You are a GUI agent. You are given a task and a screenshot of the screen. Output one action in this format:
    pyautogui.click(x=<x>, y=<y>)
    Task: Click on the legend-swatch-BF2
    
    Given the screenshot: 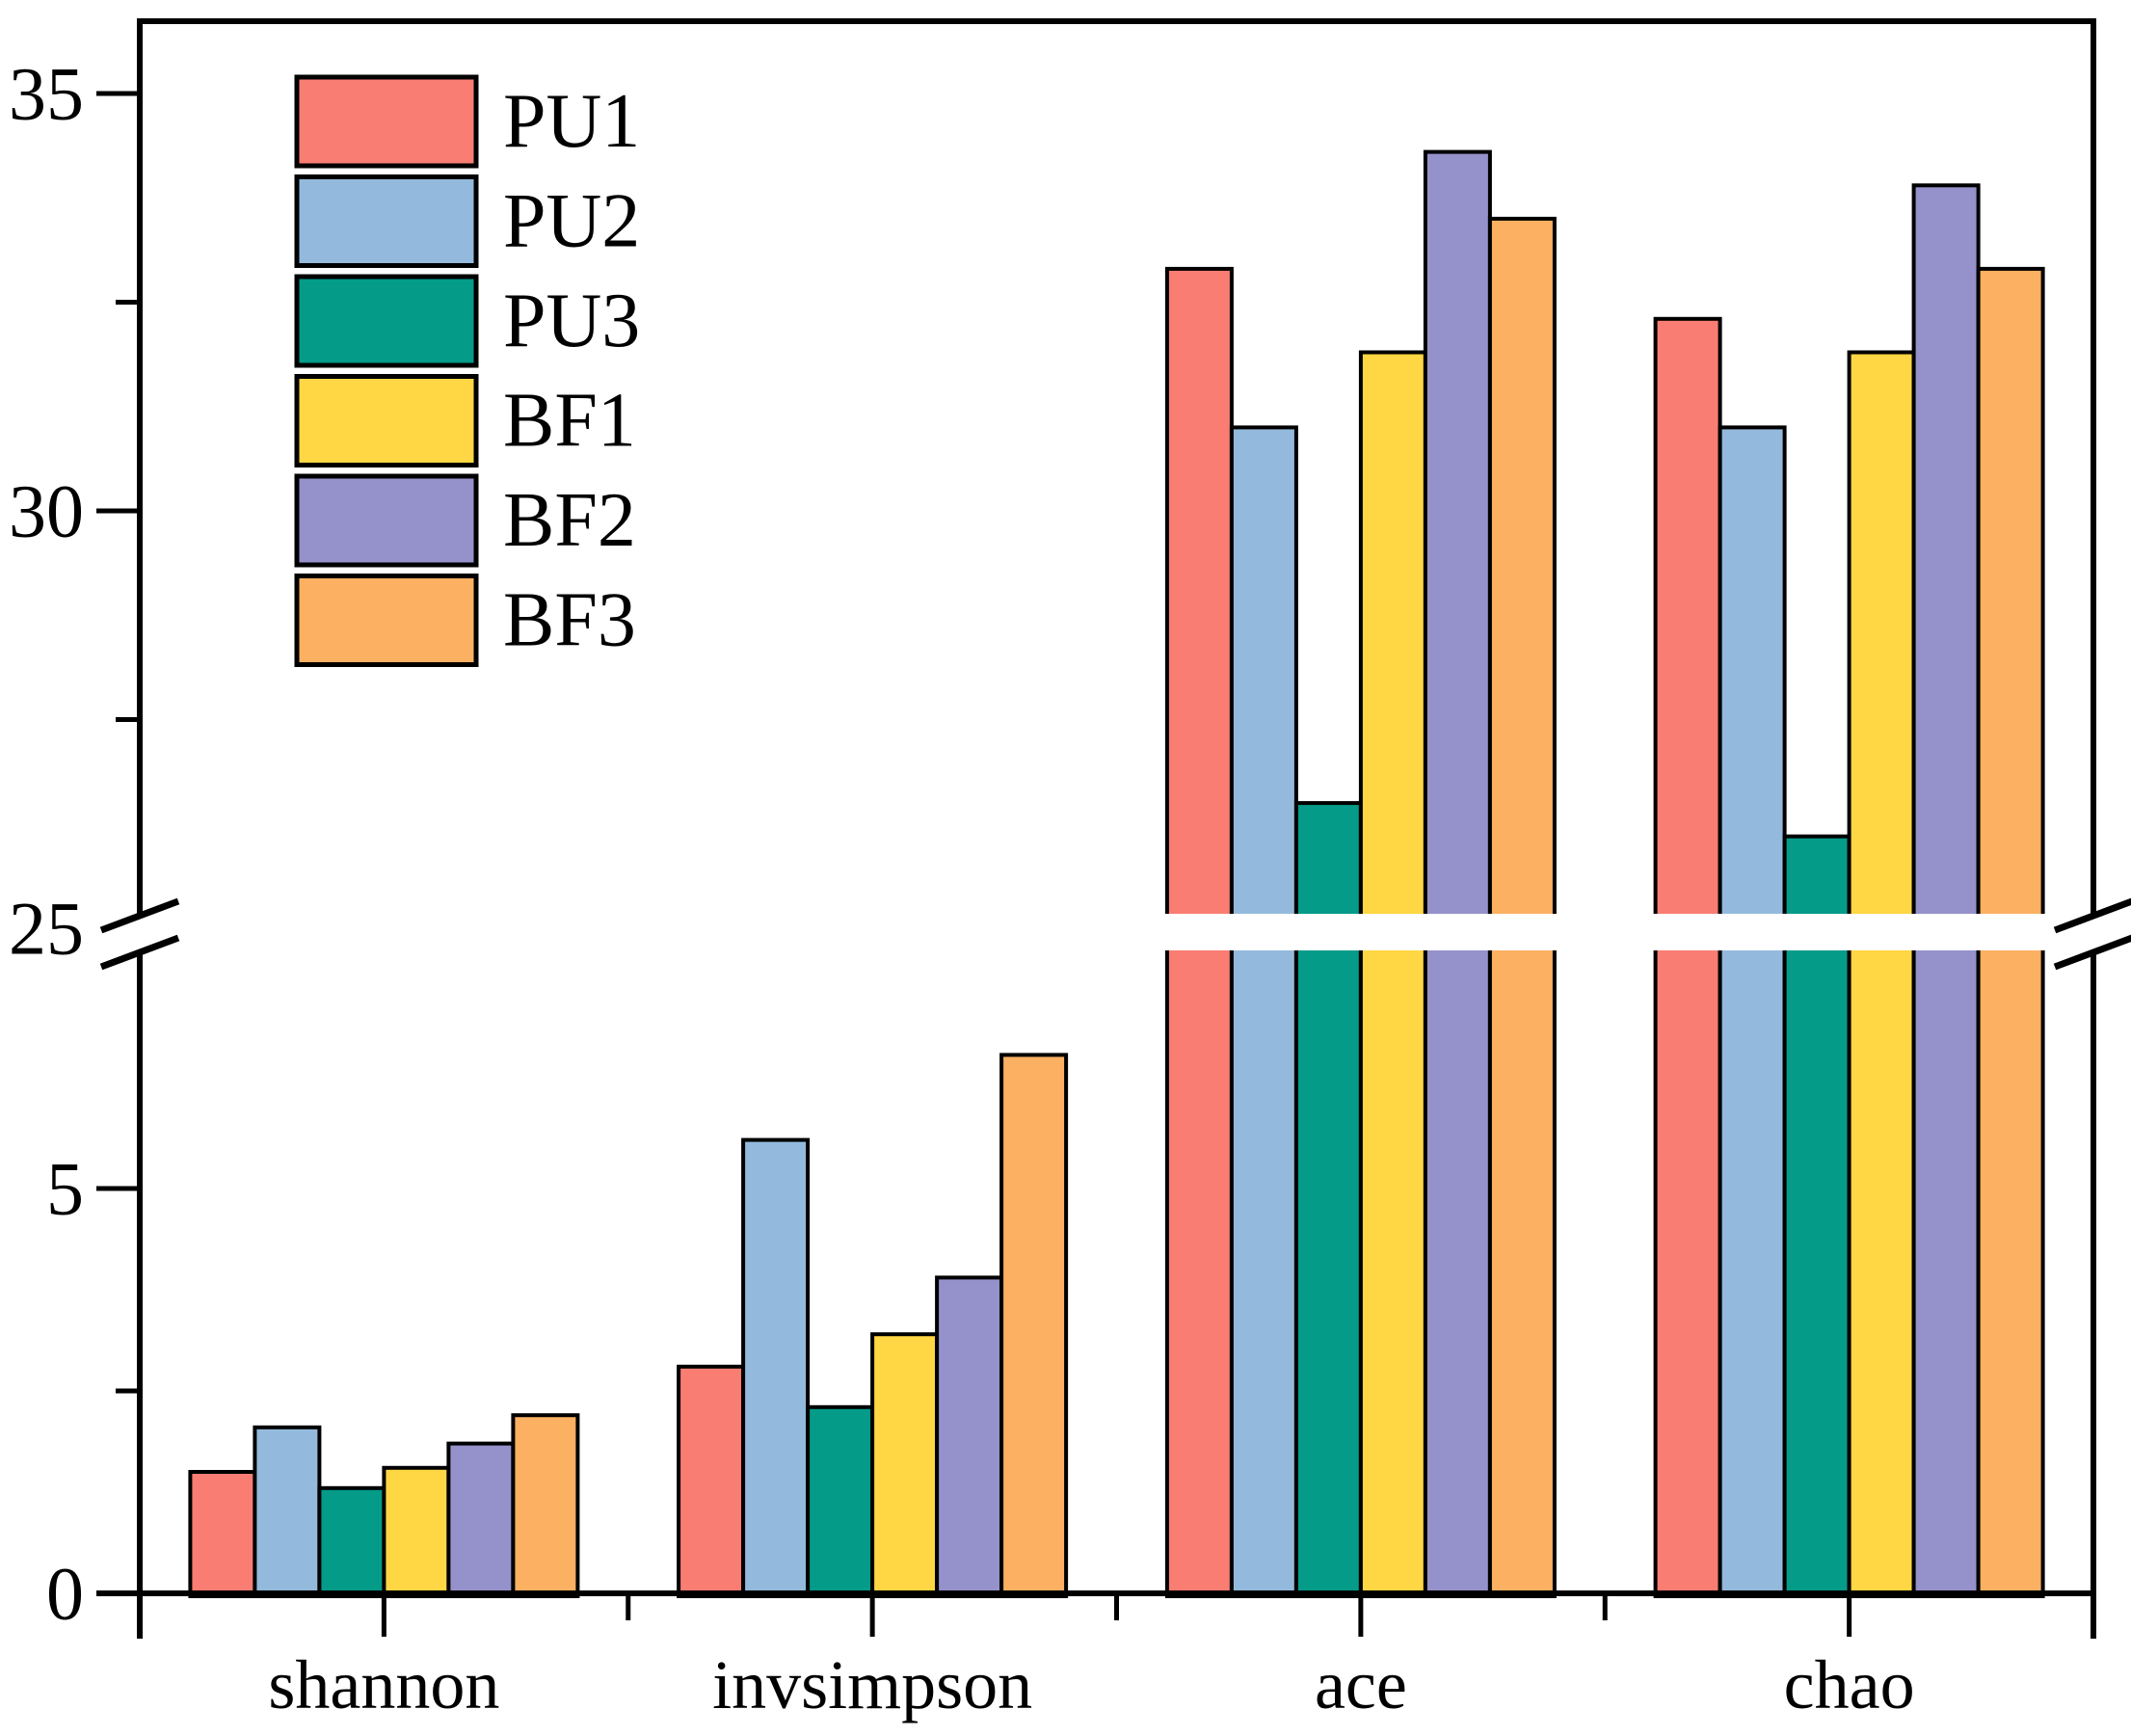 What is the action you would take?
    pyautogui.click(x=387, y=520)
    